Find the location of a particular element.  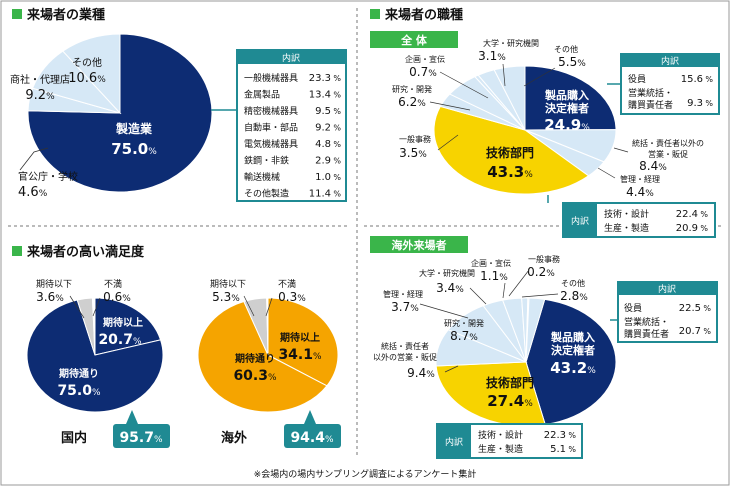

value-university: 3.1% is located at coordinates (492, 56).